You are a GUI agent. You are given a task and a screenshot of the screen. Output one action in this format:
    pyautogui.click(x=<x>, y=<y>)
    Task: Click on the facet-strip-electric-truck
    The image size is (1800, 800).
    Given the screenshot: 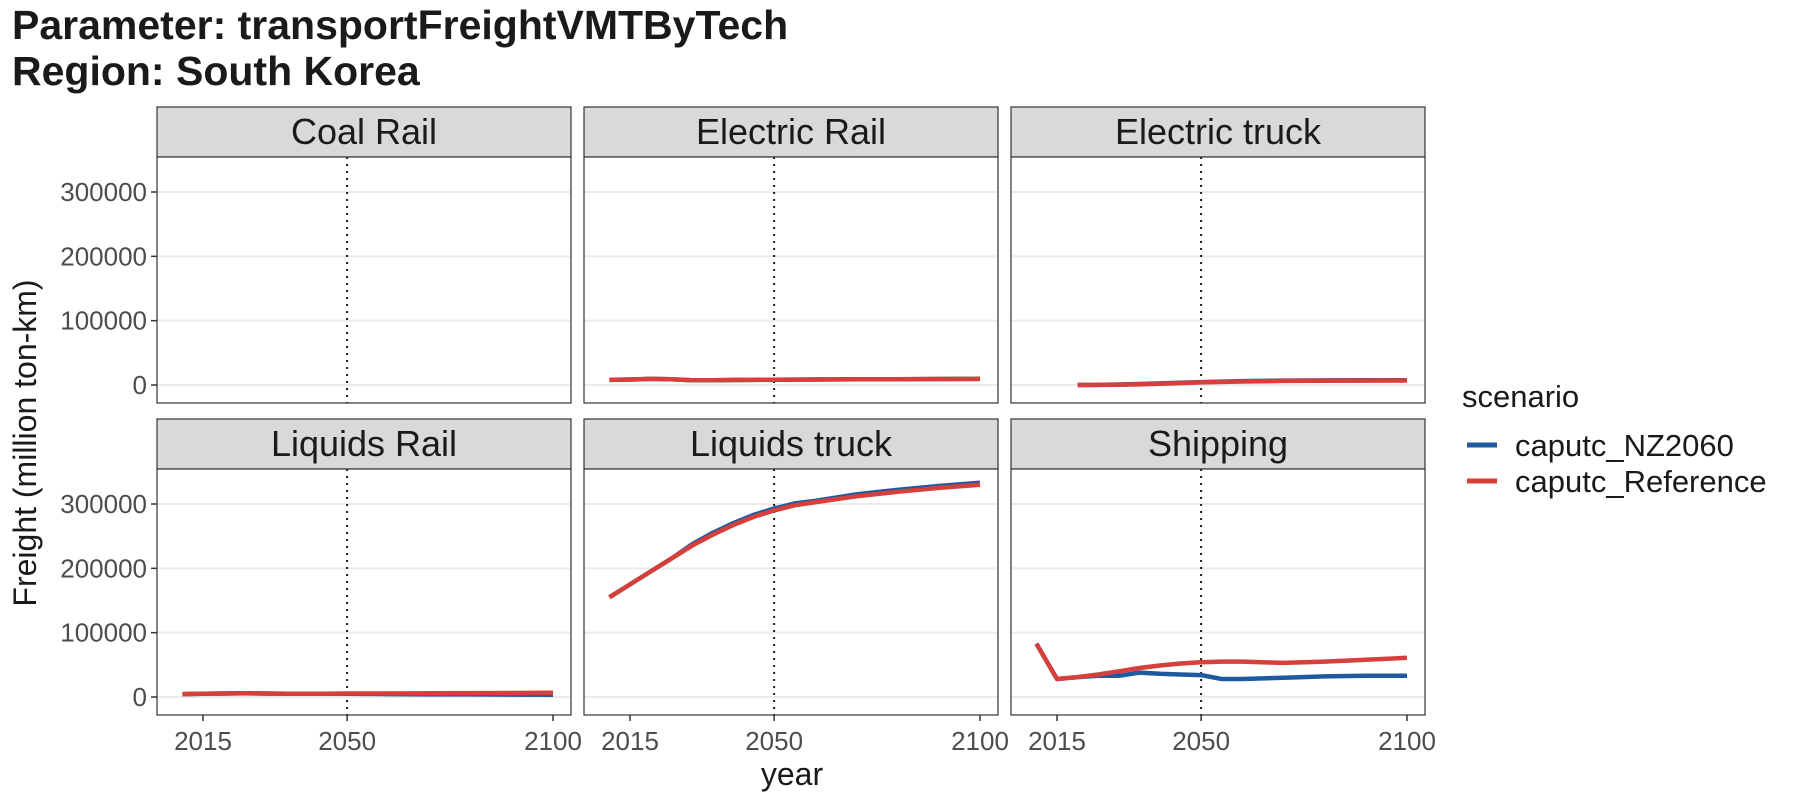 What is the action you would take?
    pyautogui.click(x=1218, y=132)
    